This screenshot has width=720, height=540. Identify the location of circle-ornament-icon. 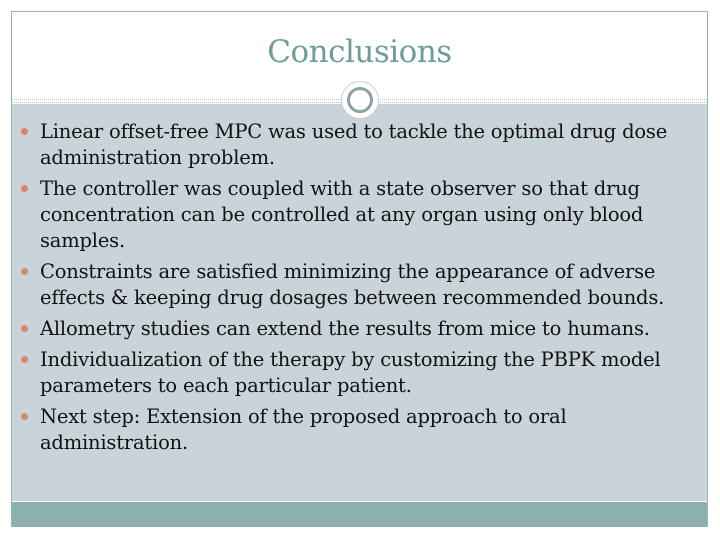
(360, 100).